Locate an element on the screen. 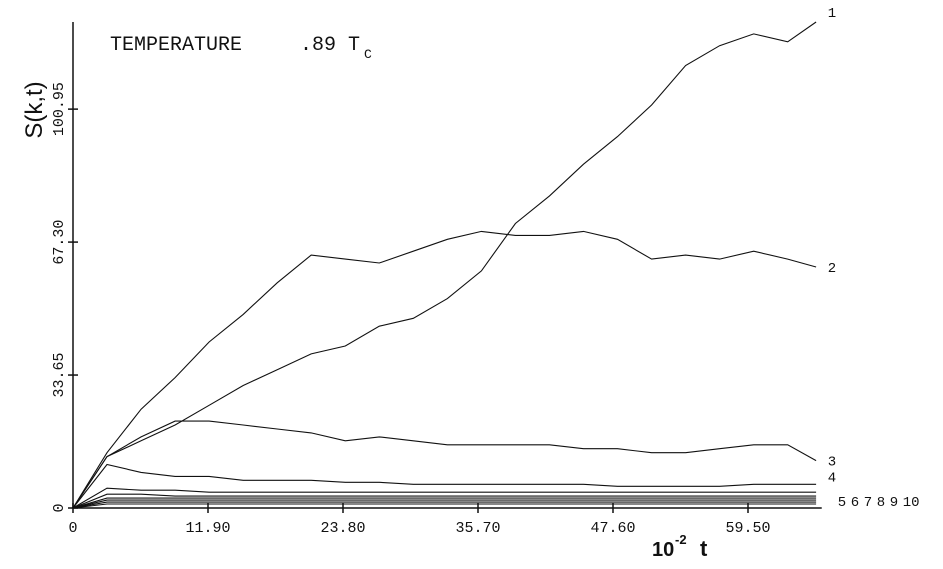 Image resolution: width=943 pixels, height=569 pixels. x-tick-label: 11.90 is located at coordinates (207, 528).